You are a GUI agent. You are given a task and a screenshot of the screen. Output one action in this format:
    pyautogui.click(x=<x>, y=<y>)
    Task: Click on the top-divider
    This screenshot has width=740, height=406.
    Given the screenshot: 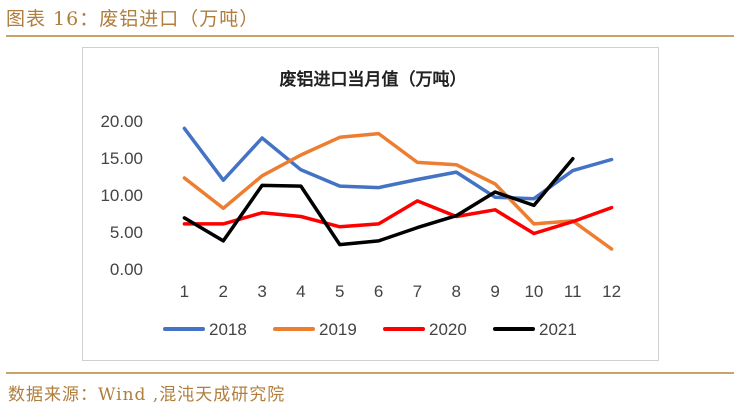 What is the action you would take?
    pyautogui.click(x=370, y=36)
    